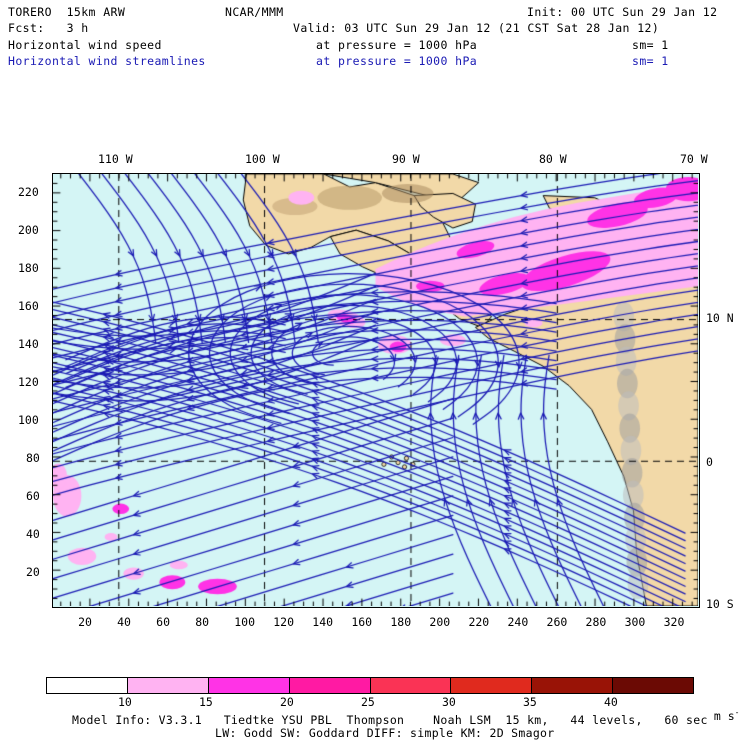 This screenshot has height=740, width=740. What do you see at coordinates (28, 191) in the screenshot?
I see `y-tick-220: 220` at bounding box center [28, 191].